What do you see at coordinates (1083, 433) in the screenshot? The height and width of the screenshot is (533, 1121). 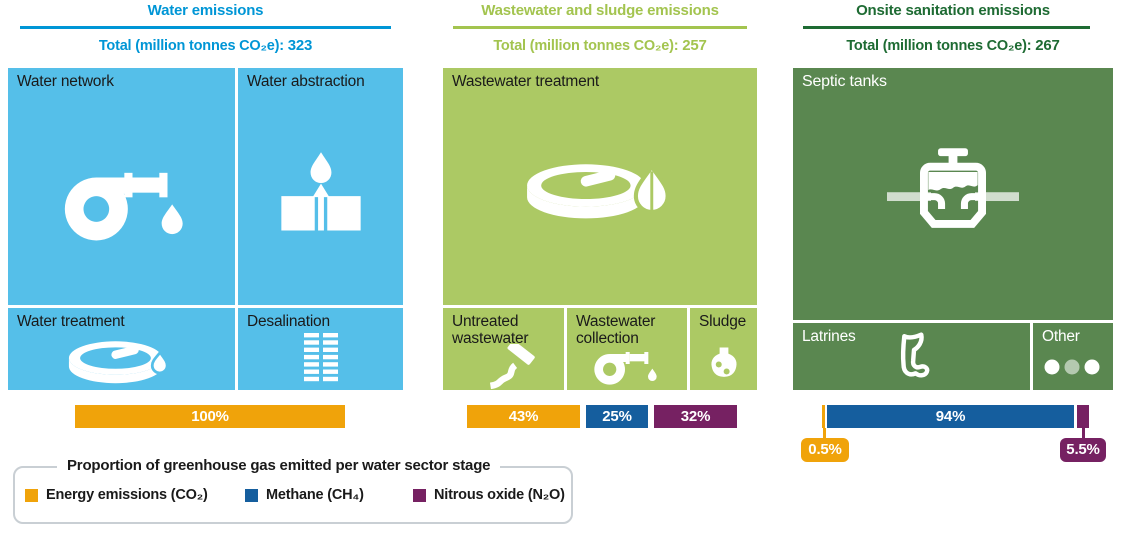 I see `callout-connector-nitrous-oxide` at bounding box center [1083, 433].